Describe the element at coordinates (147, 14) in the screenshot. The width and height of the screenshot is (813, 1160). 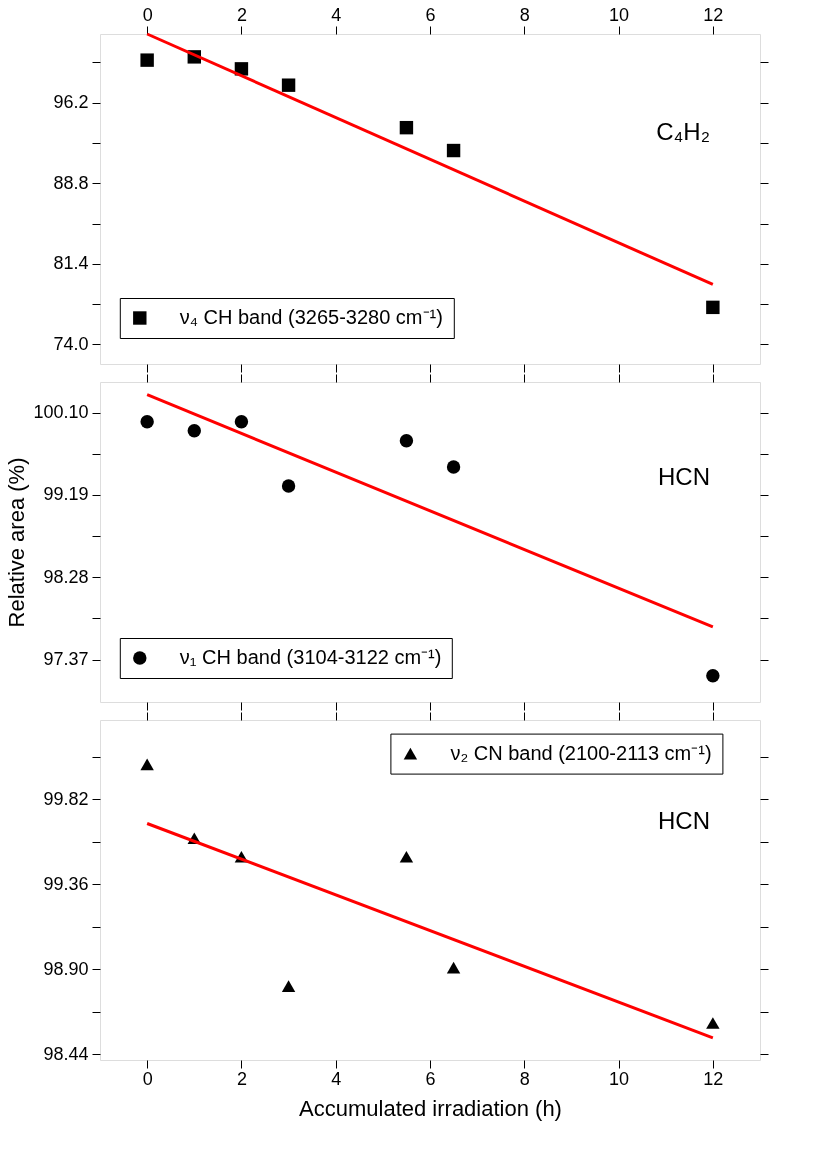
I see `x2-tick-label: 0` at that location.